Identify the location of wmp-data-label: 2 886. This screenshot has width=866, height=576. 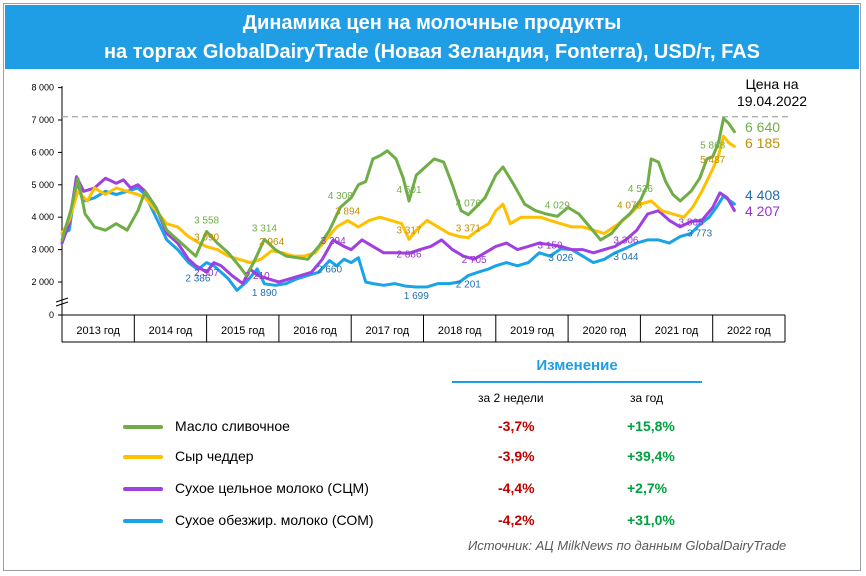
(409, 254).